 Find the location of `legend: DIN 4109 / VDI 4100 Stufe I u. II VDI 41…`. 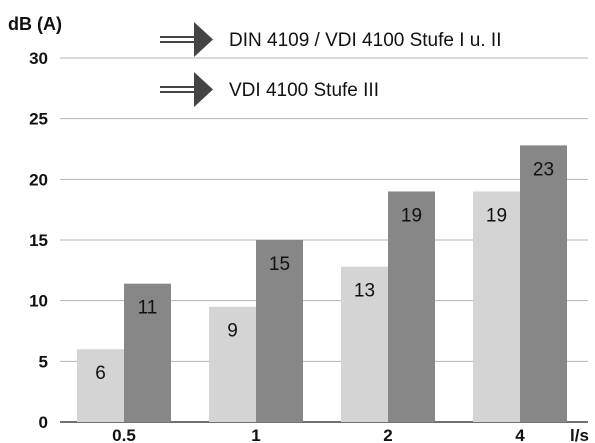

legend: DIN 4109 / VDI 4100 Stufe I u. II VDI 41… is located at coordinates (331, 64).